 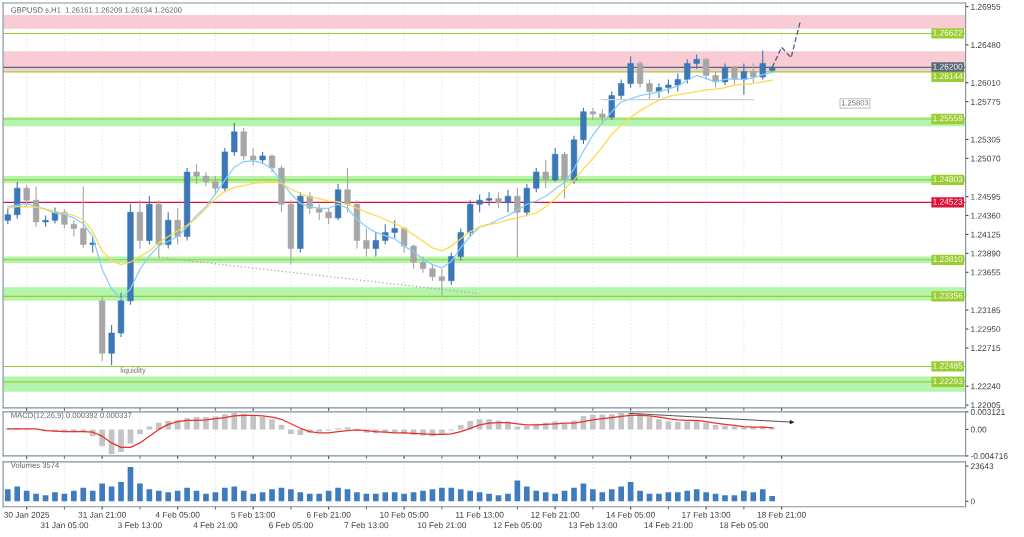 What do you see at coordinates (986, 253) in the screenshot?
I see `y-tick-label: 1.23890` at bounding box center [986, 253].